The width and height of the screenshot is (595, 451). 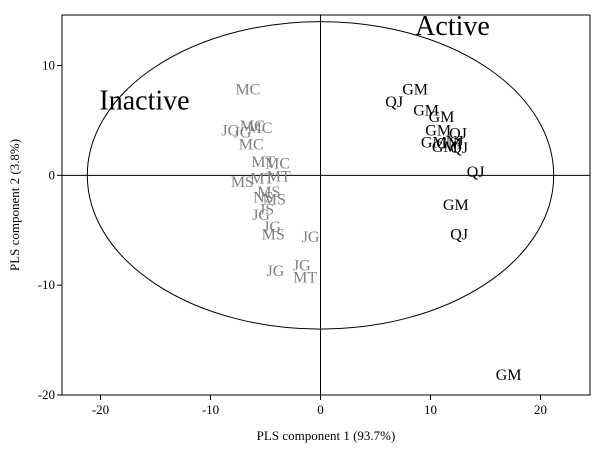 I want to click on x-tick-label: 20, so click(x=540, y=409).